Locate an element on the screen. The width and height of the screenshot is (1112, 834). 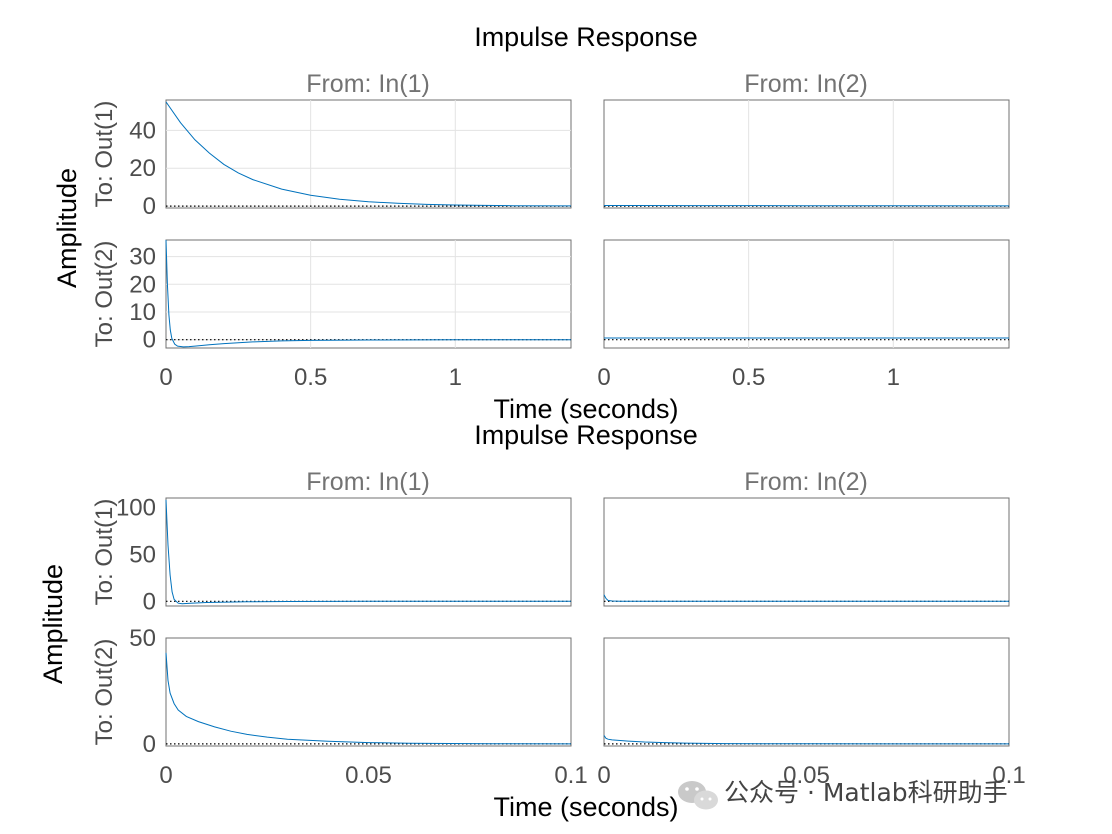
chart-1-subplot-r2c2-xtick-label-2: 1 is located at coordinates (893, 377).